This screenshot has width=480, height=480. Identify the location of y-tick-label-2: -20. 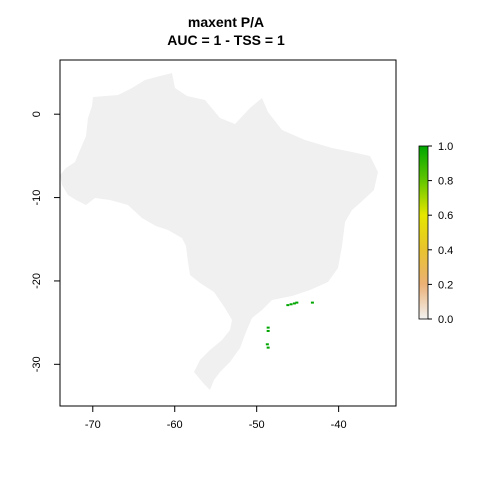
(37, 281).